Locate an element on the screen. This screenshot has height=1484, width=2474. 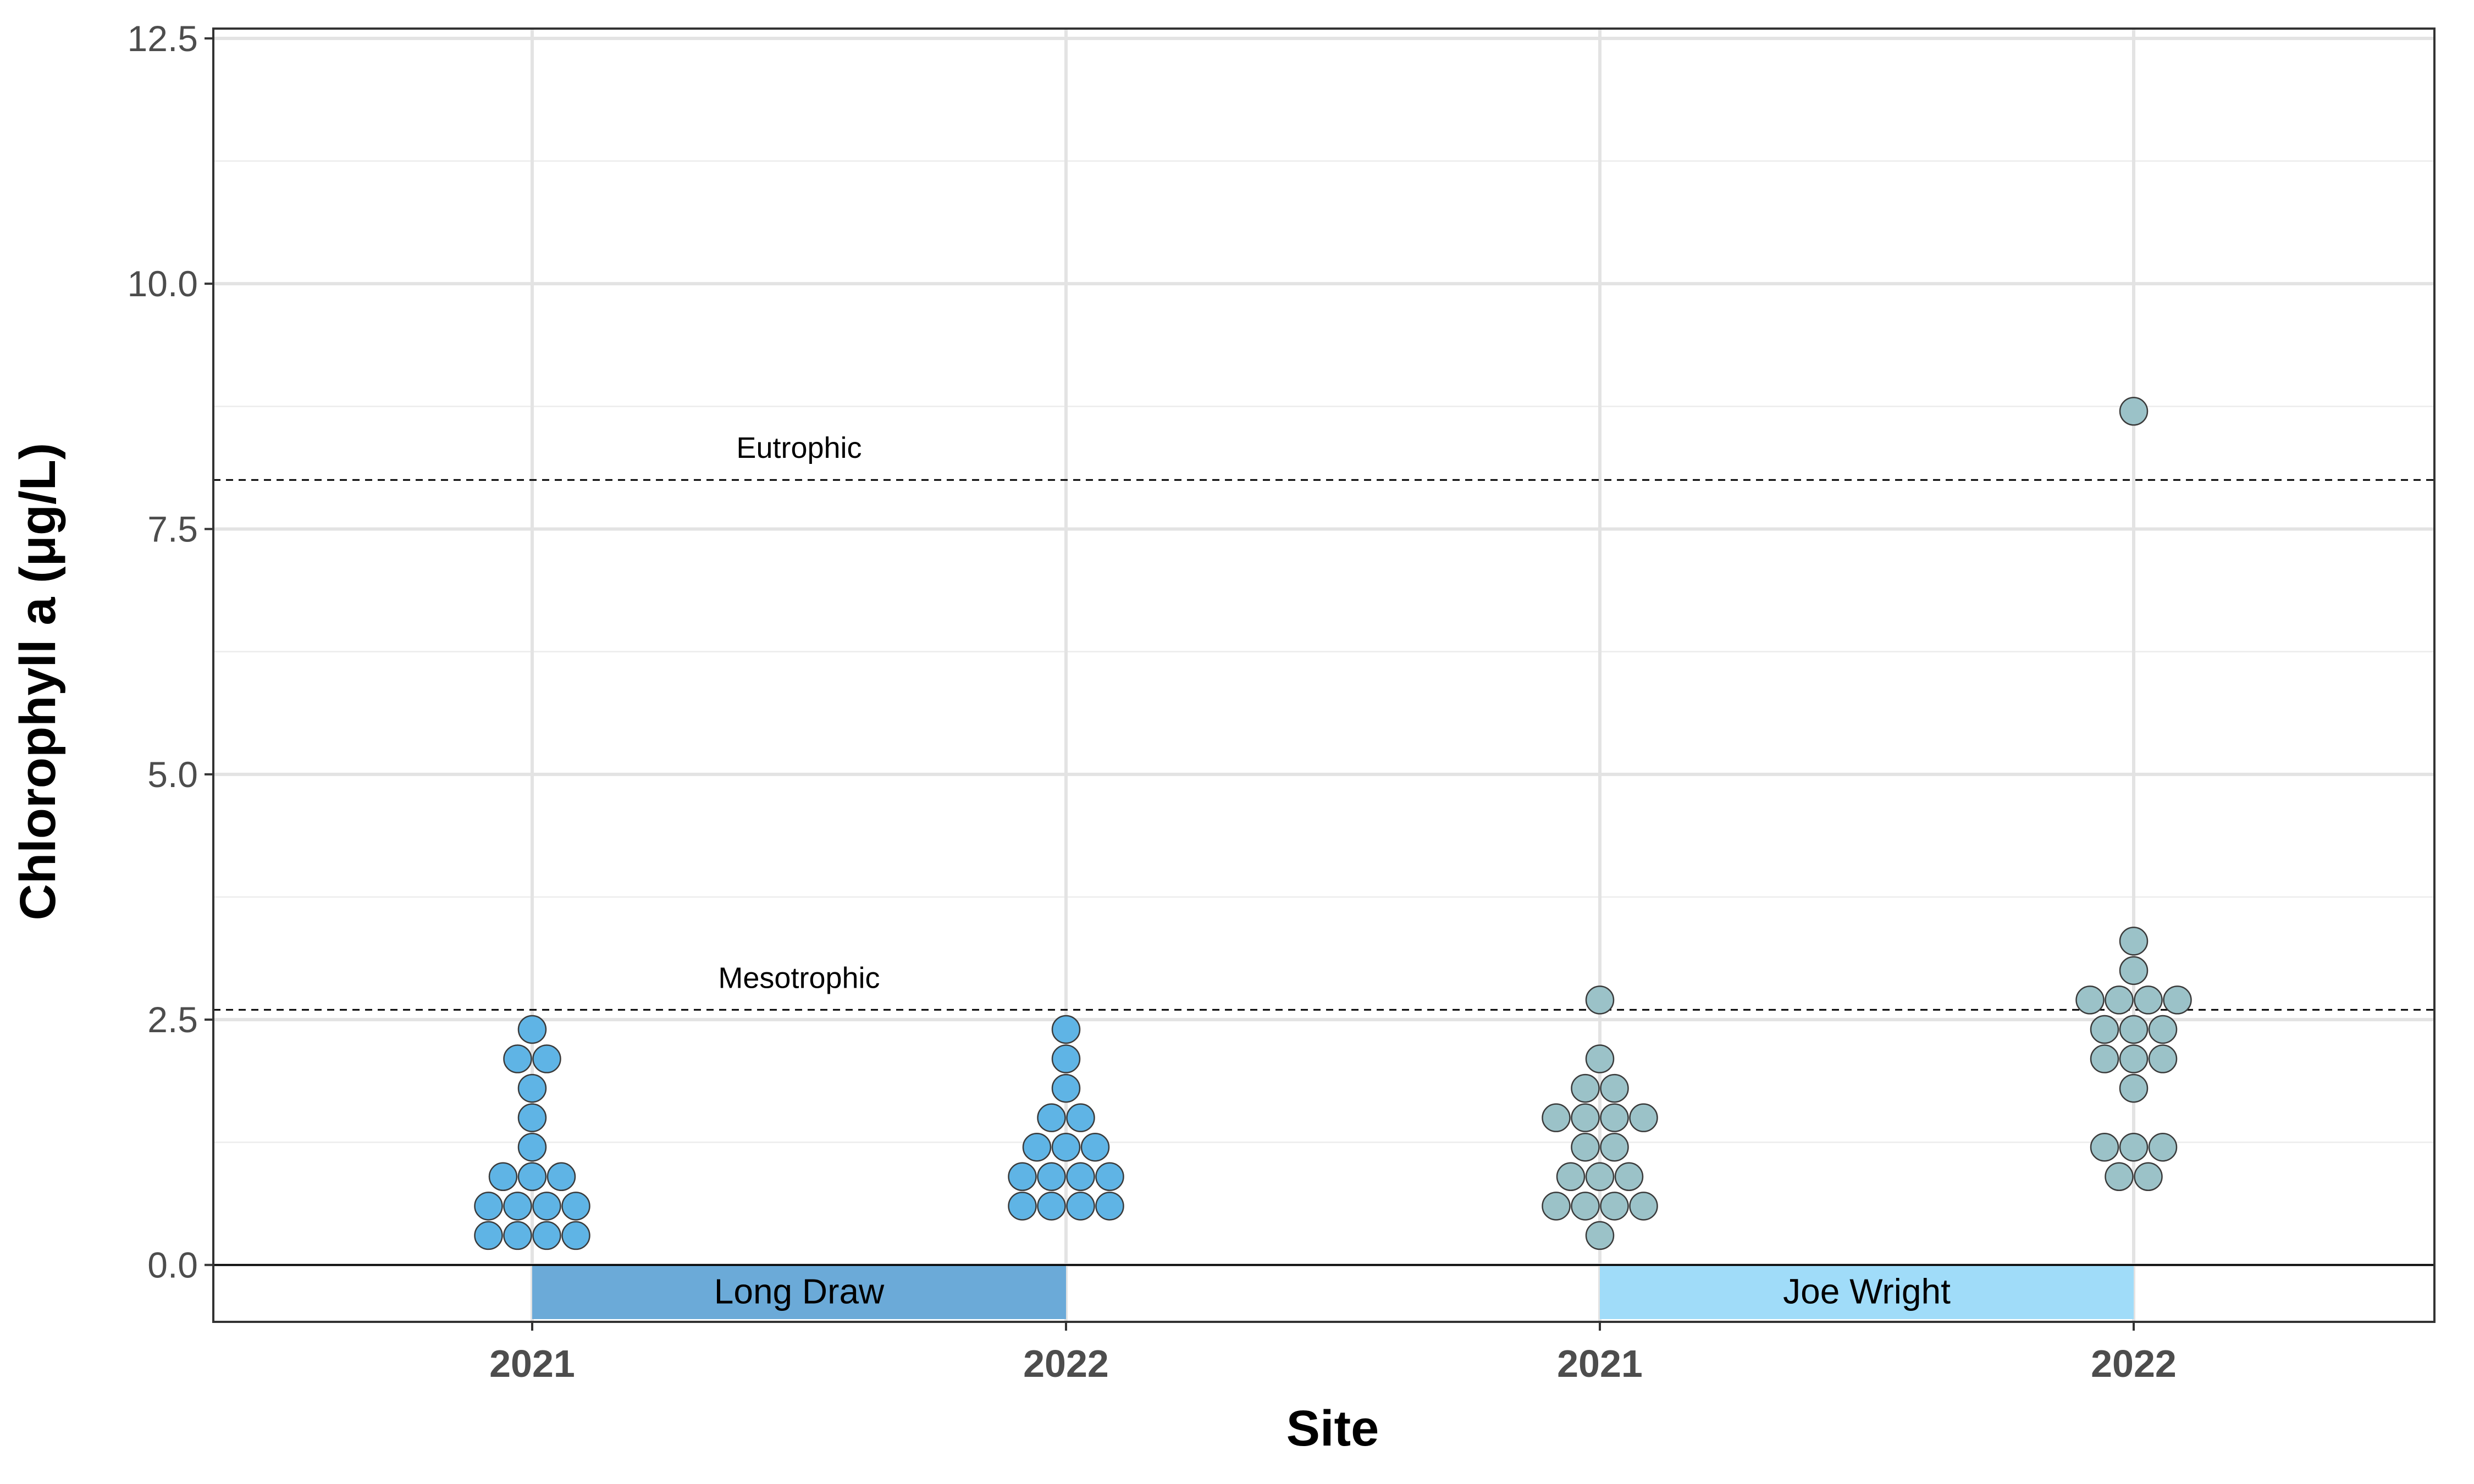
y-axis-title: Chlorophyll a (μg/L) is located at coordinates (38, 682).